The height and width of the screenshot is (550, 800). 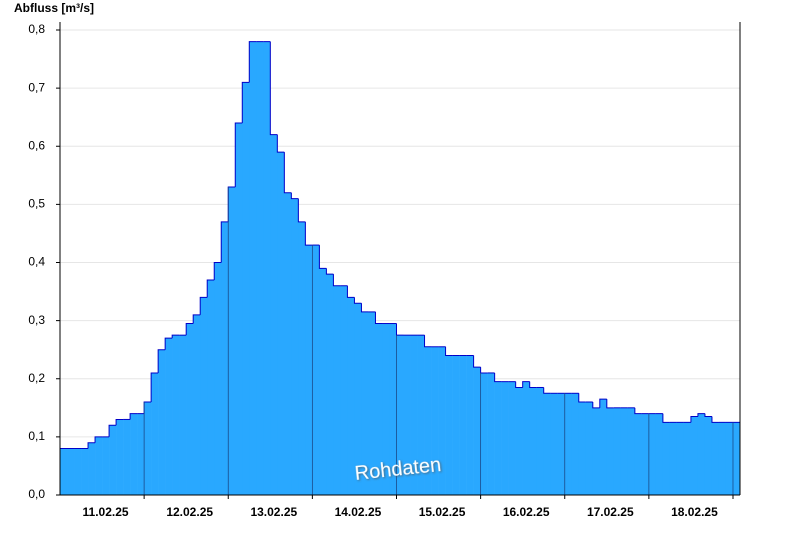 What do you see at coordinates (273, 512) in the screenshot?
I see `x-tick-label: 13.02.25` at bounding box center [273, 512].